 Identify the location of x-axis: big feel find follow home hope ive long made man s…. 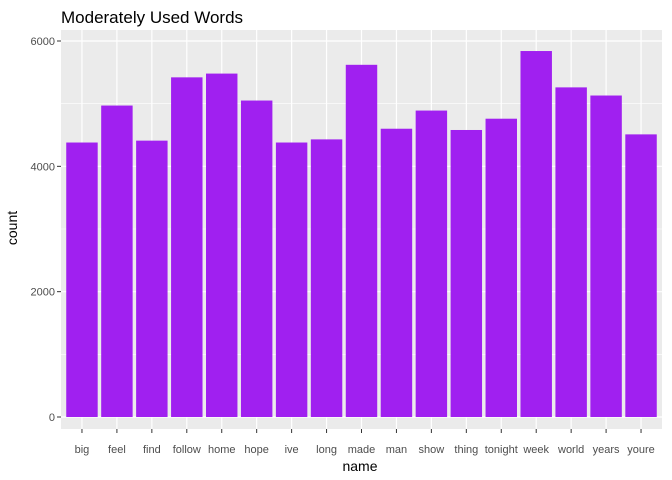
(365, 442).